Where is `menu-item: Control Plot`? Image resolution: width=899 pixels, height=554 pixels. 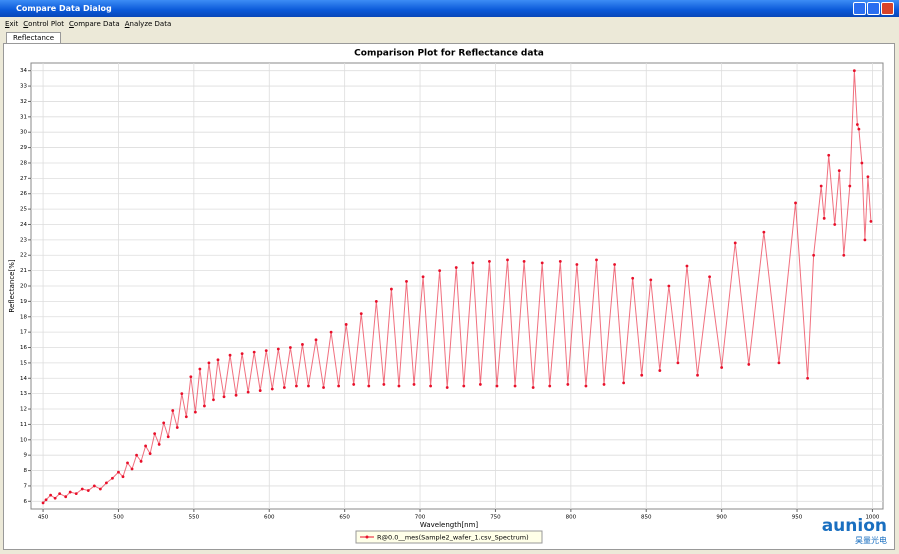
menu-item: Control Plot is located at coordinates (44, 24).